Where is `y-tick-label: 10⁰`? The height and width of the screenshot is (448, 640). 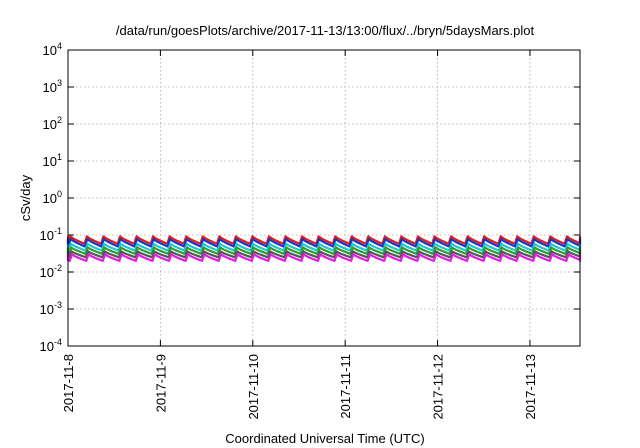
y-tick-label: 10⁰ is located at coordinates (52, 197).